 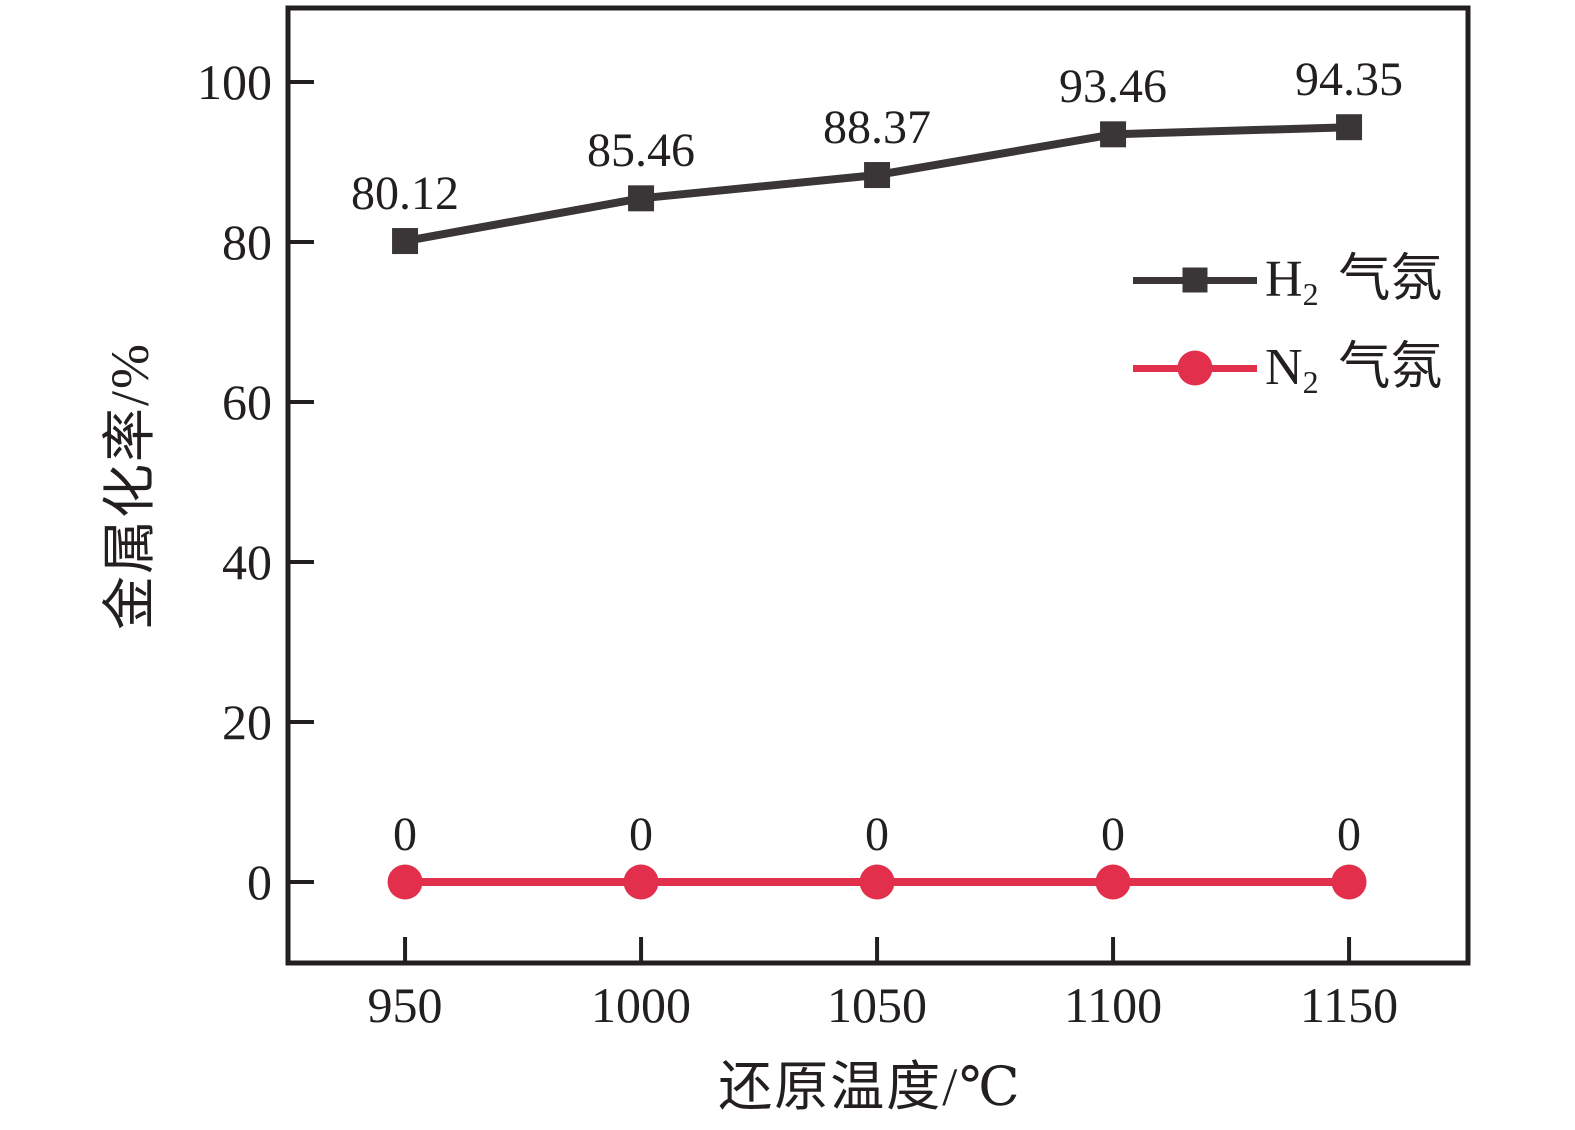 I want to click on y-tick-label: 80, so click(x=247, y=242).